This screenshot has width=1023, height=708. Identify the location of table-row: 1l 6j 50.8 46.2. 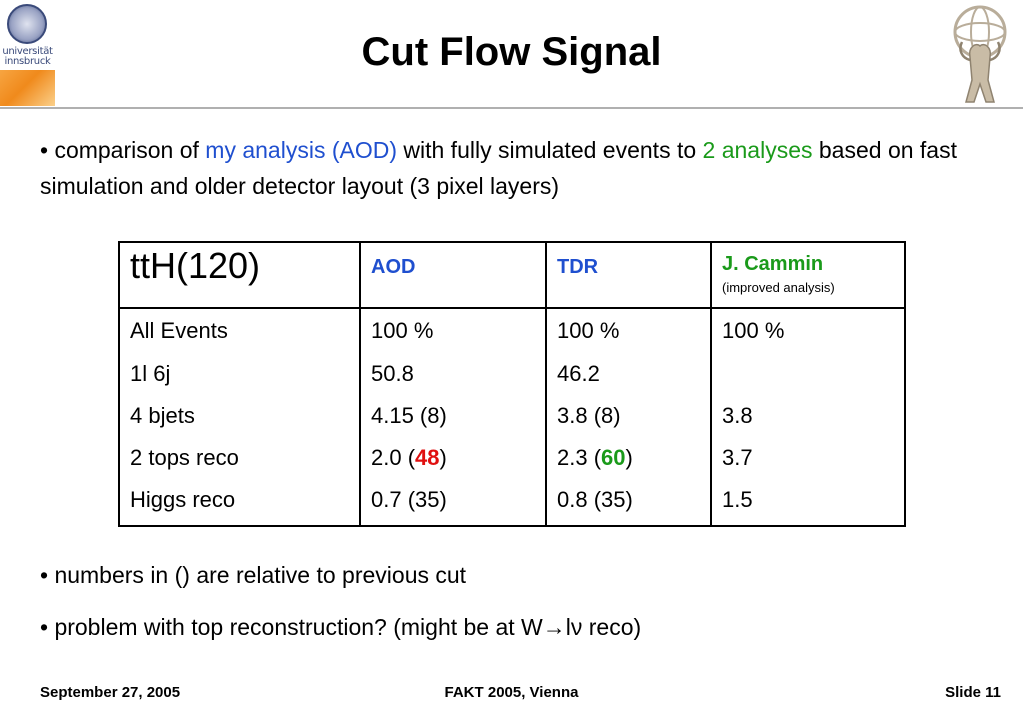
(512, 374).